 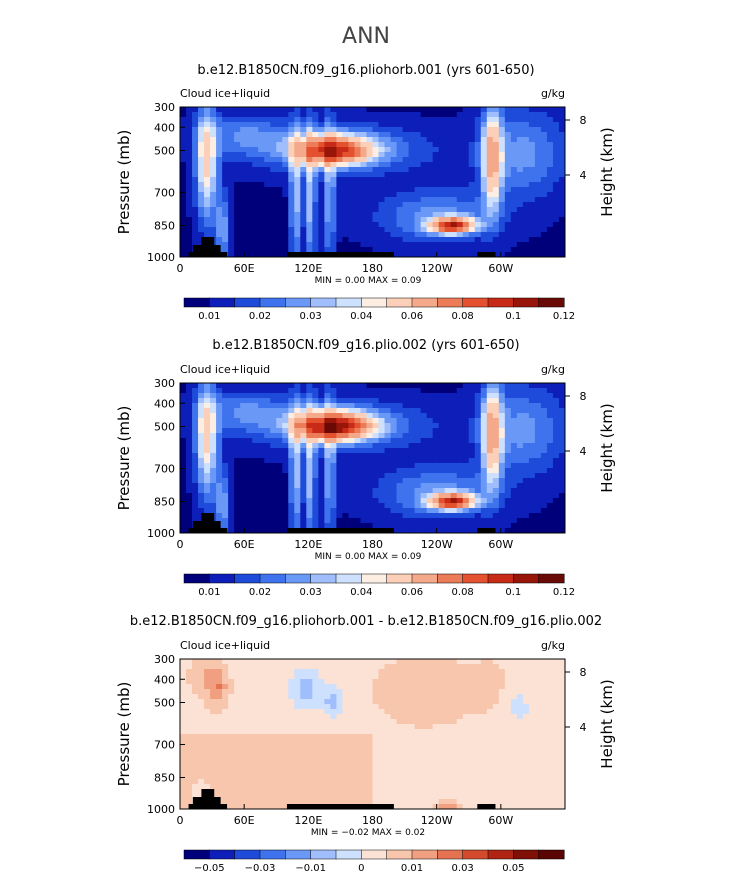 I want to click on y-tick-label: 1000, so click(x=161, y=257).